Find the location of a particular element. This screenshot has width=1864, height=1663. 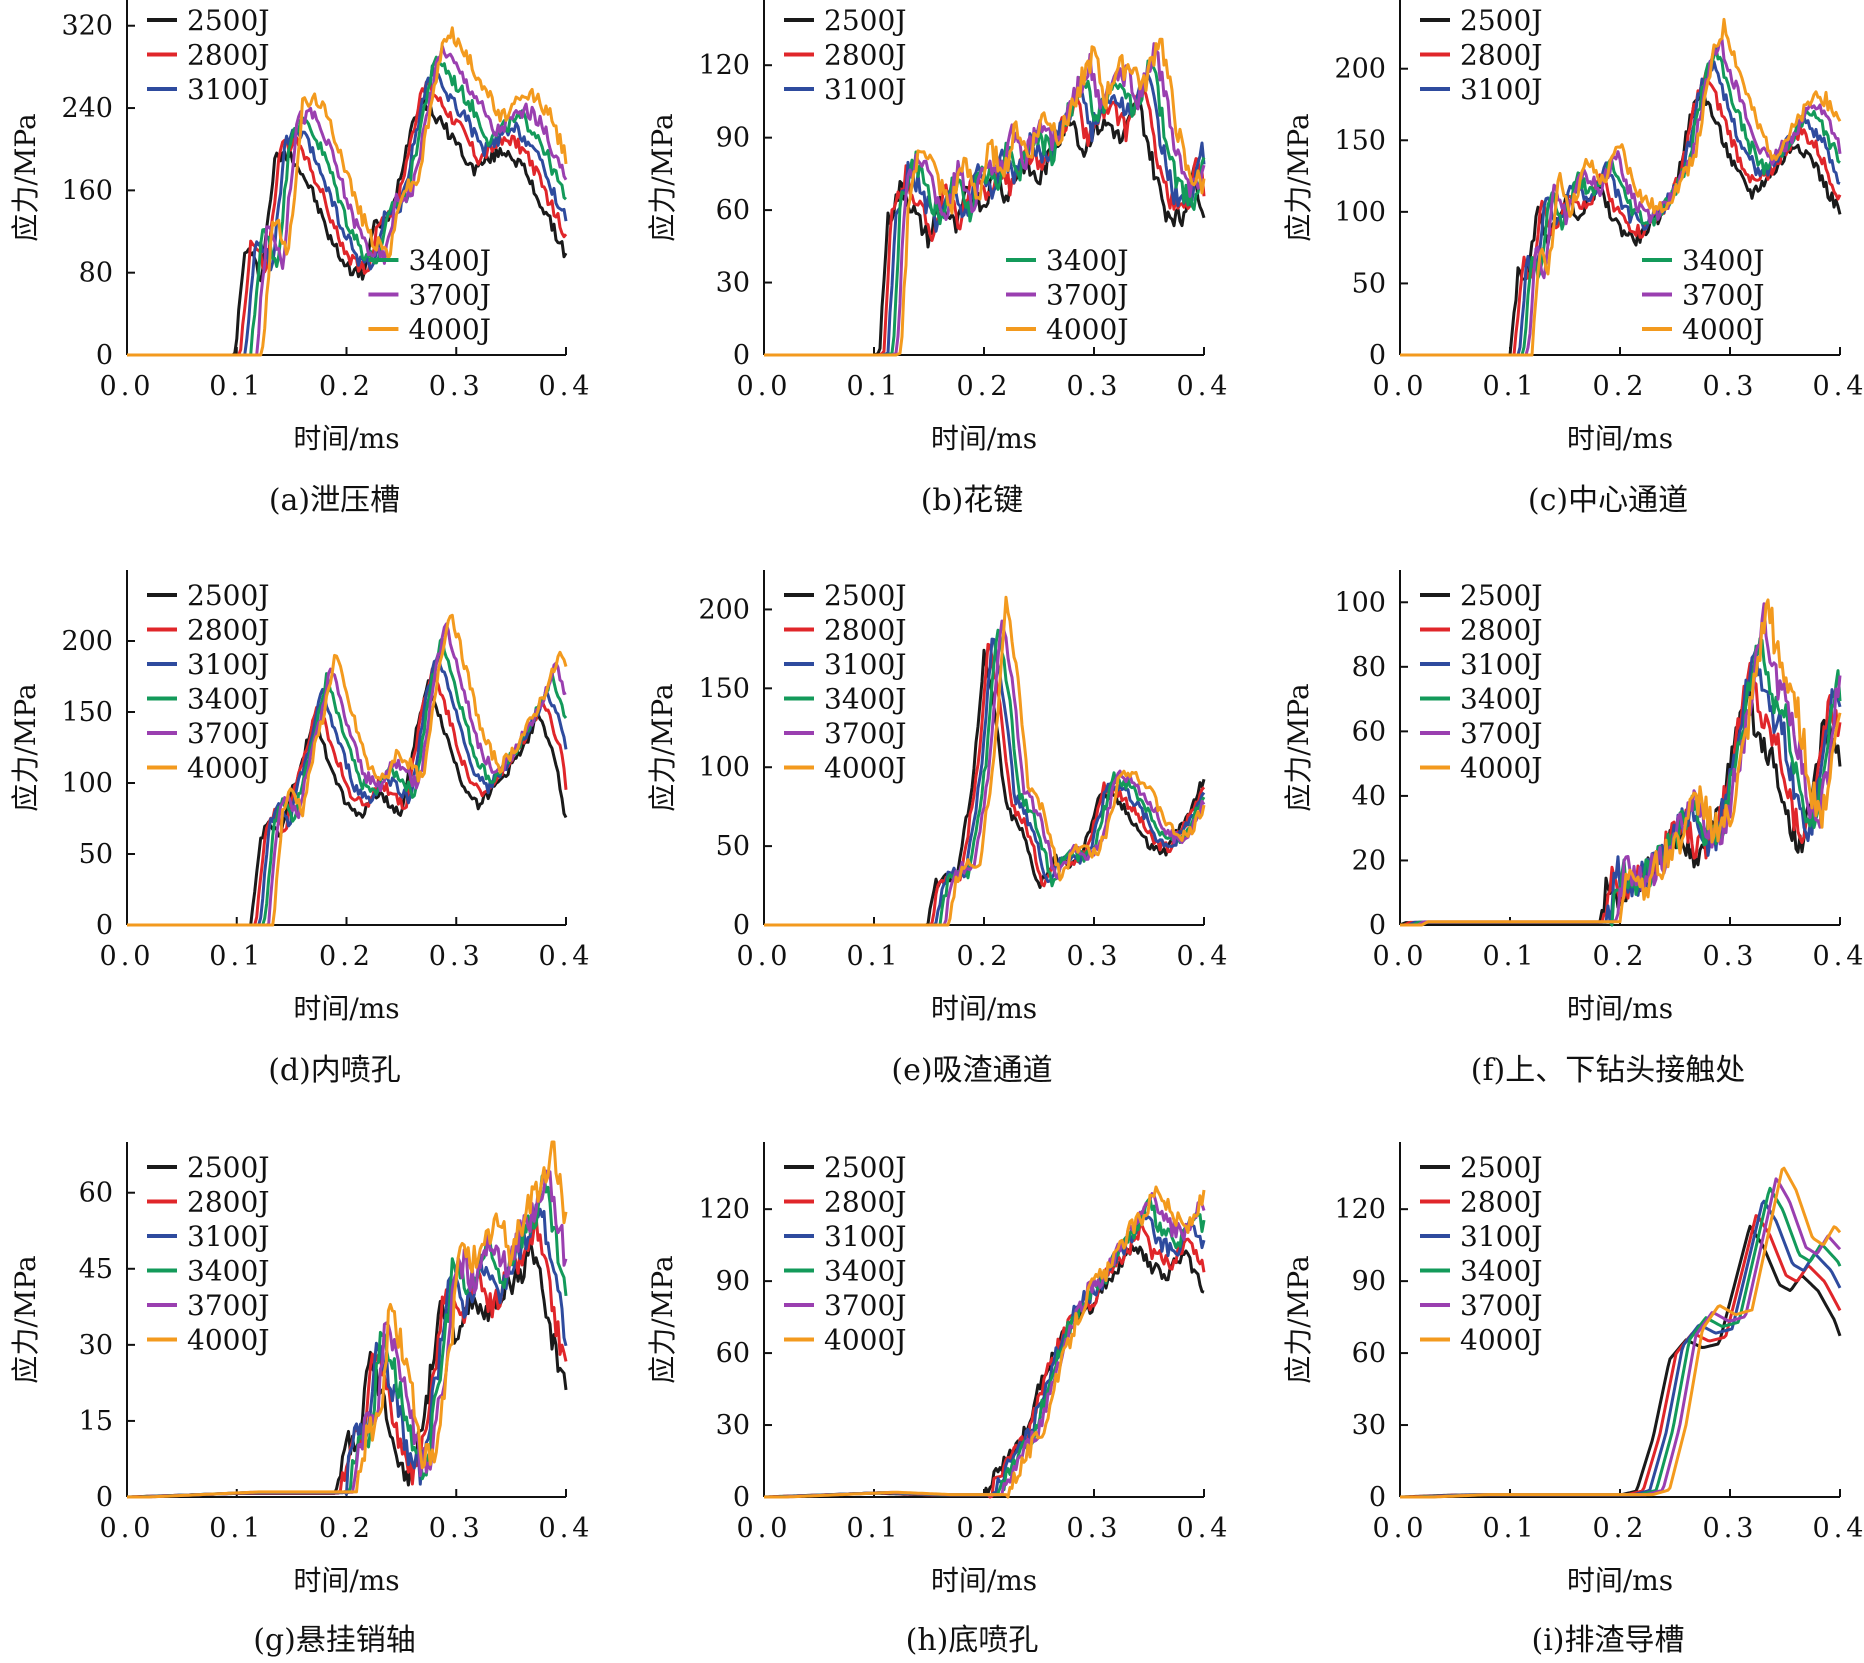

chart-caption: (e)吸渣通道 is located at coordinates (971, 1070).